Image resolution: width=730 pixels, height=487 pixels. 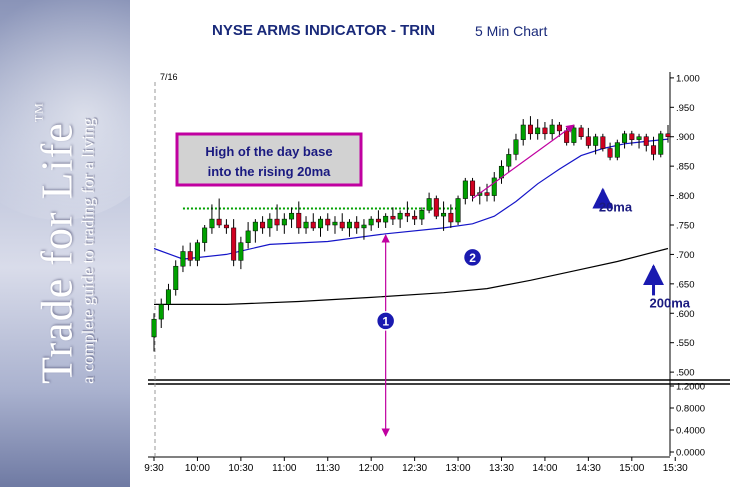 I want to click on arrow-rise, so click(x=523, y=162).